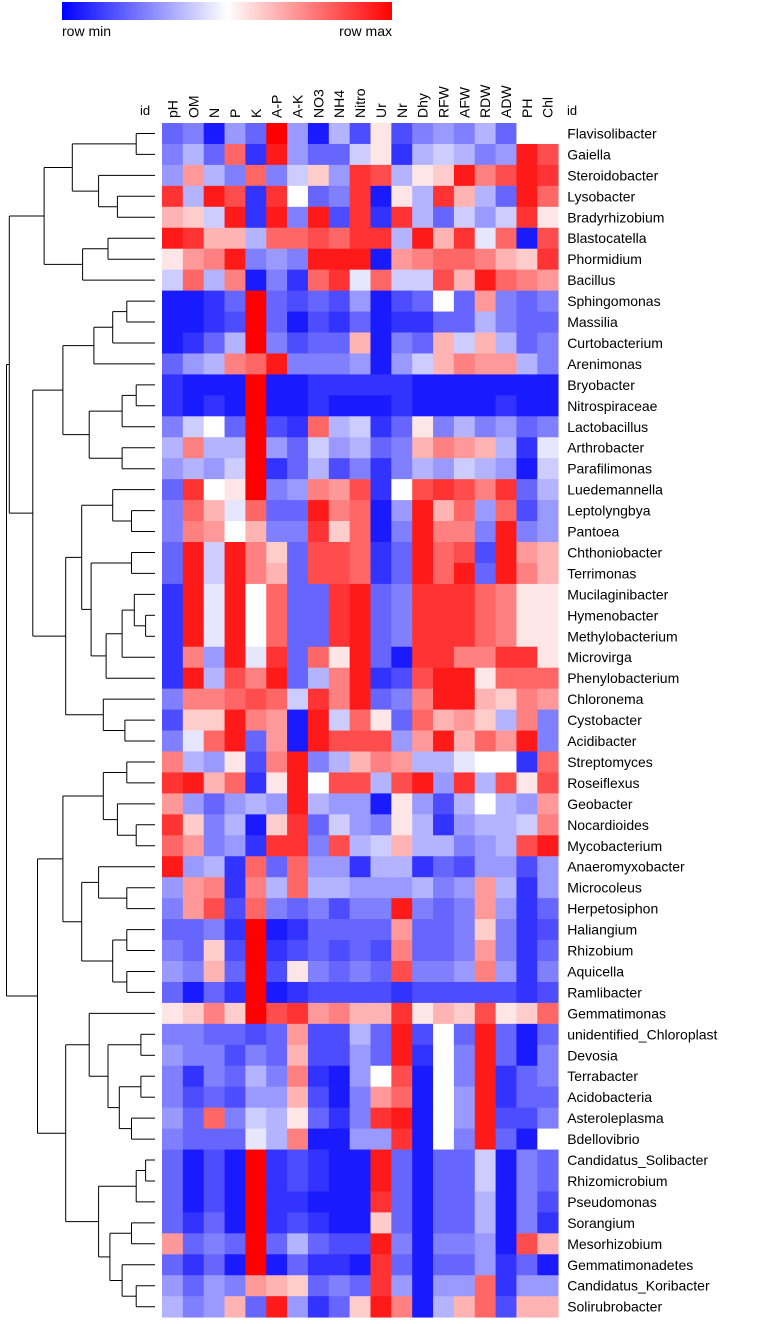  I want to click on column-label: K, so click(256, 113).